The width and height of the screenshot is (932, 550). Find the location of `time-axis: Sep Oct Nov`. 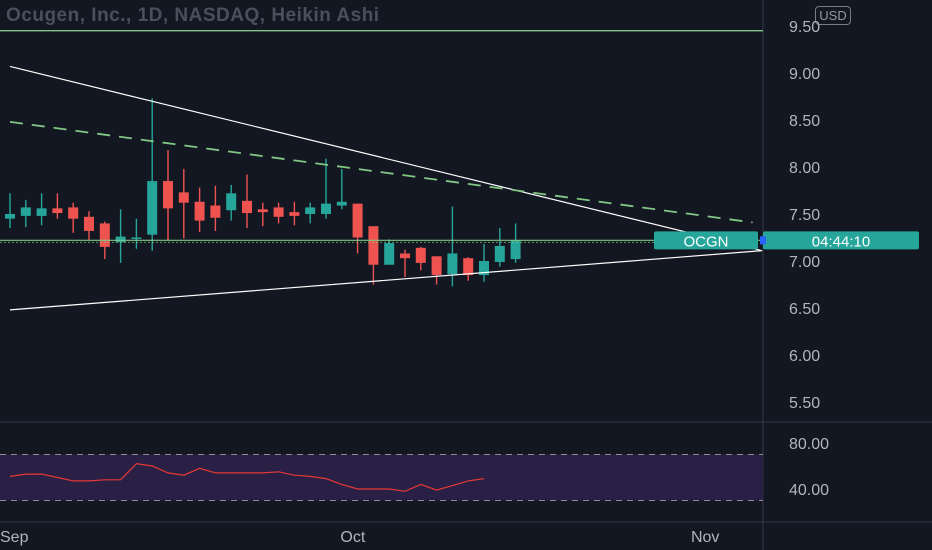

time-axis: Sep Oct Nov is located at coordinates (359, 537).